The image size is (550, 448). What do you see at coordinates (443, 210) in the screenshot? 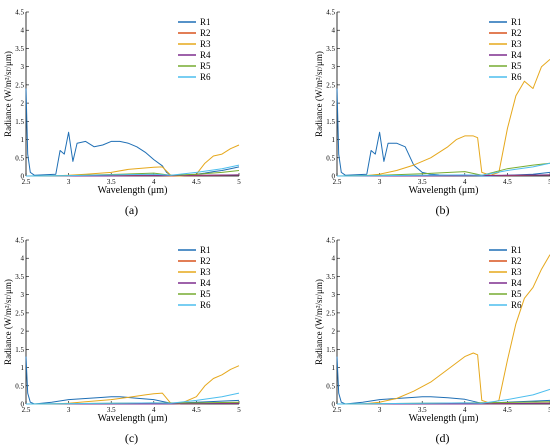
I see `panel-label: (b)` at bounding box center [443, 210].